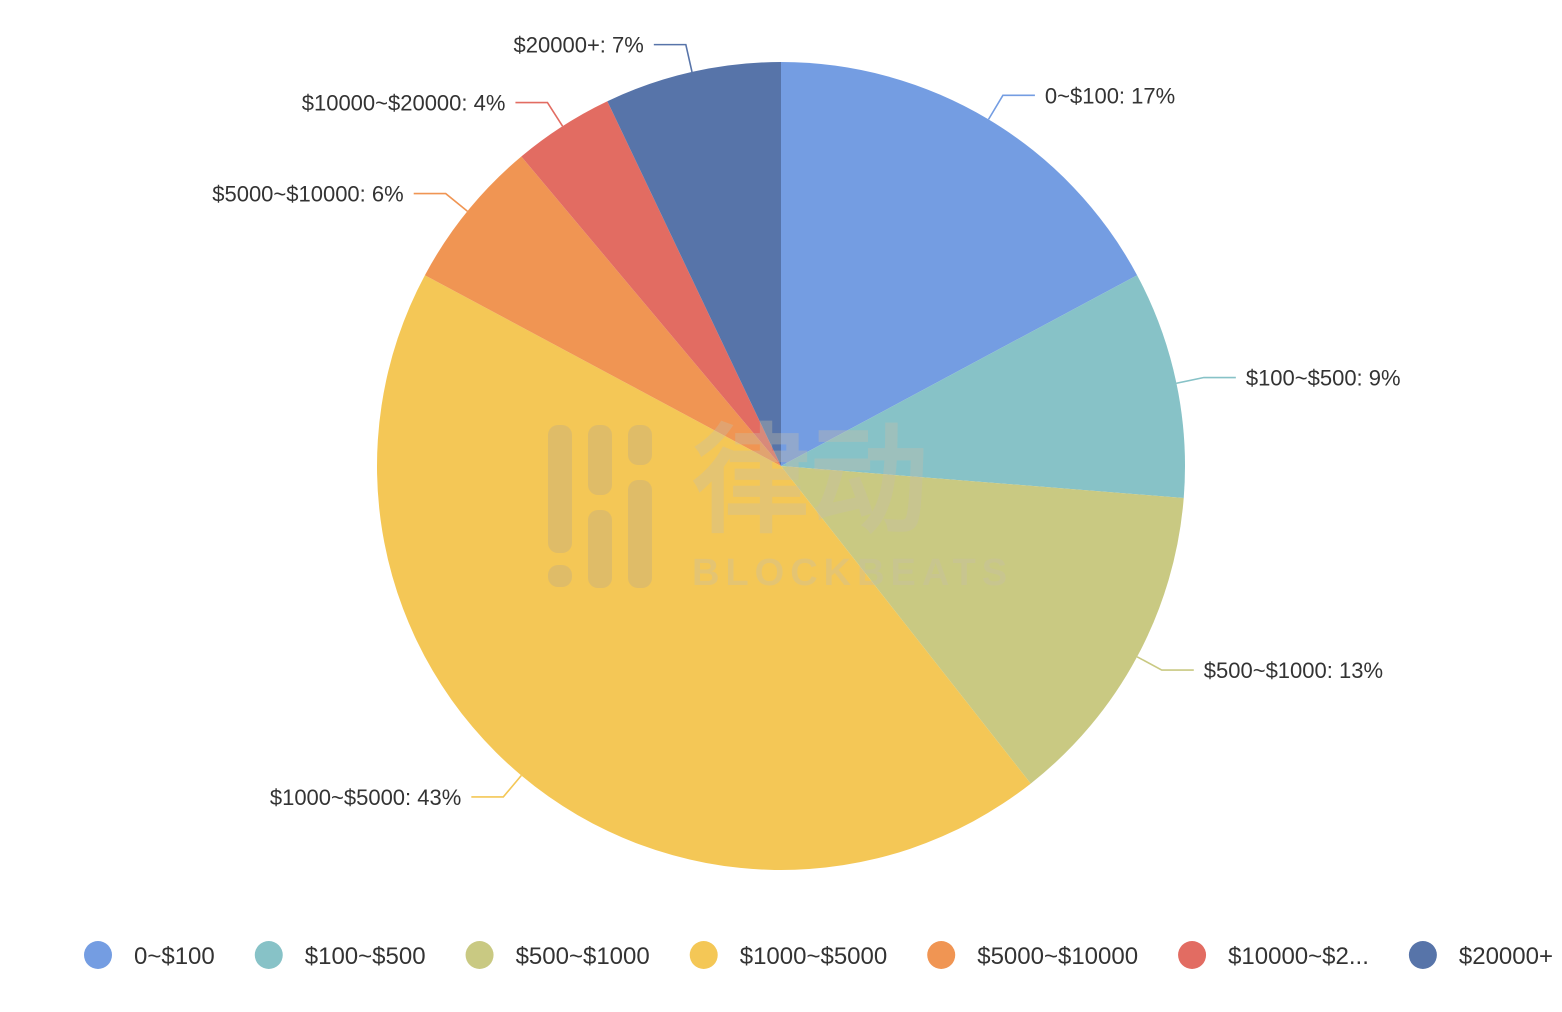 The width and height of the screenshot is (1562, 1012). Describe the element at coordinates (365, 956) in the screenshot. I see `legend-label-100-500: $100~$500` at that location.